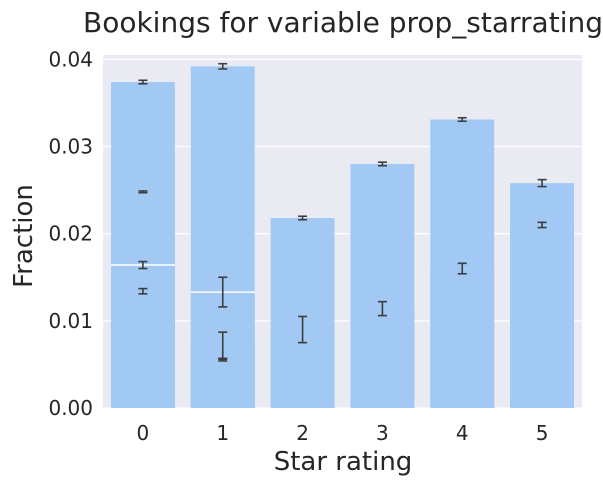 This screenshot has height=490, width=603. Describe the element at coordinates (462, 433) in the screenshot. I see `x-tick-label: 4` at that location.